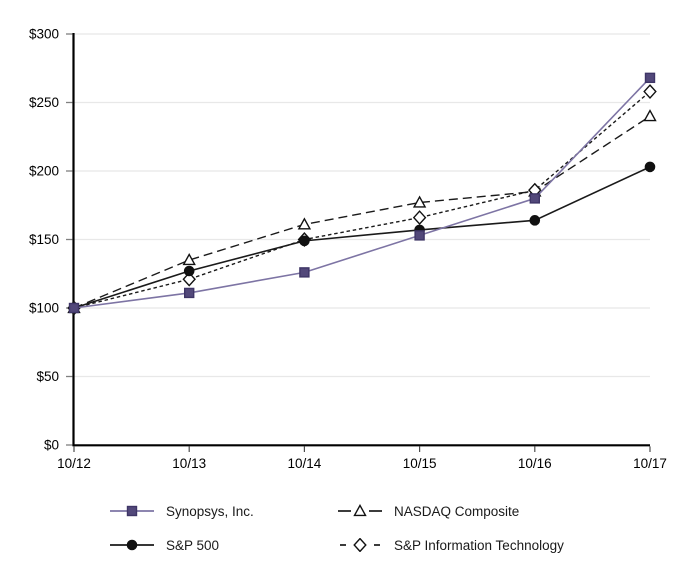 This screenshot has width=682, height=581. What do you see at coordinates (193, 545) in the screenshot?
I see `legend-label-sp500: S&P 500` at bounding box center [193, 545].